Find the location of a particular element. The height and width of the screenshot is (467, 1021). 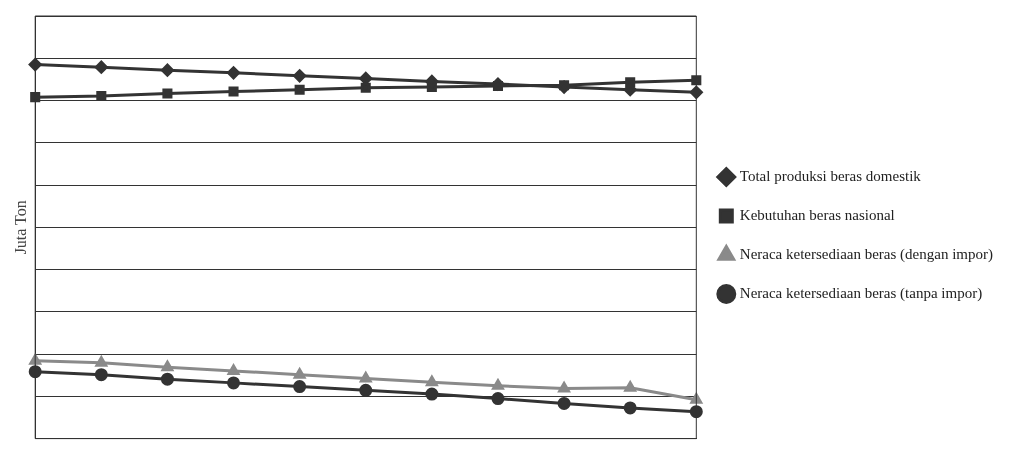

legend-label: Neraca ketersediaan beras (tanpa impor) is located at coordinates (861, 293).